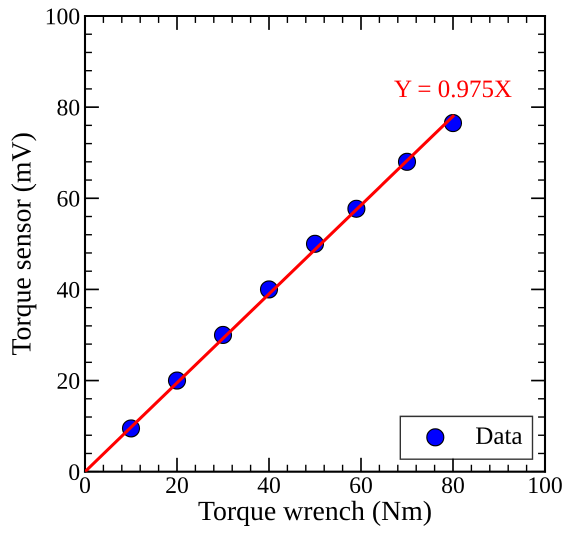  I want to click on legend-label: Data, so click(499, 436).